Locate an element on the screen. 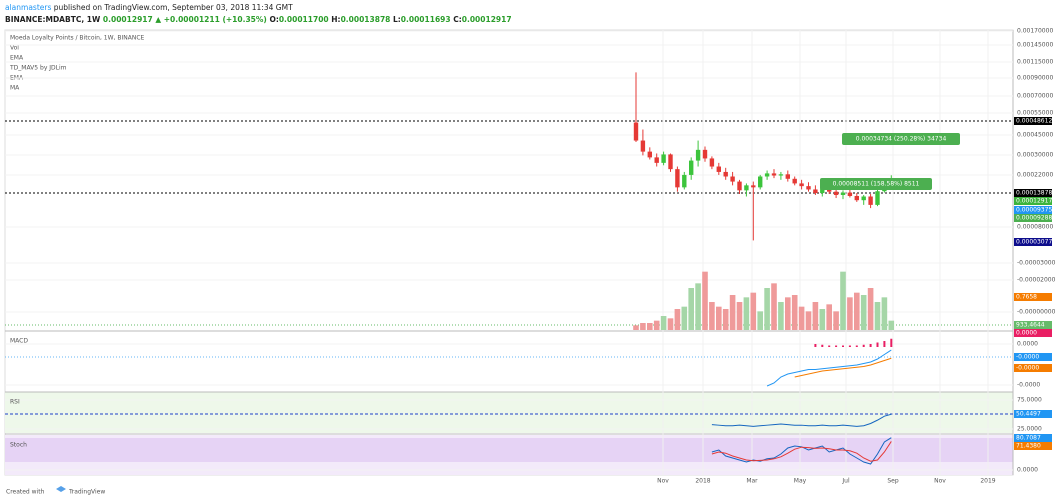  time-label: Jul is located at coordinates (845, 481).